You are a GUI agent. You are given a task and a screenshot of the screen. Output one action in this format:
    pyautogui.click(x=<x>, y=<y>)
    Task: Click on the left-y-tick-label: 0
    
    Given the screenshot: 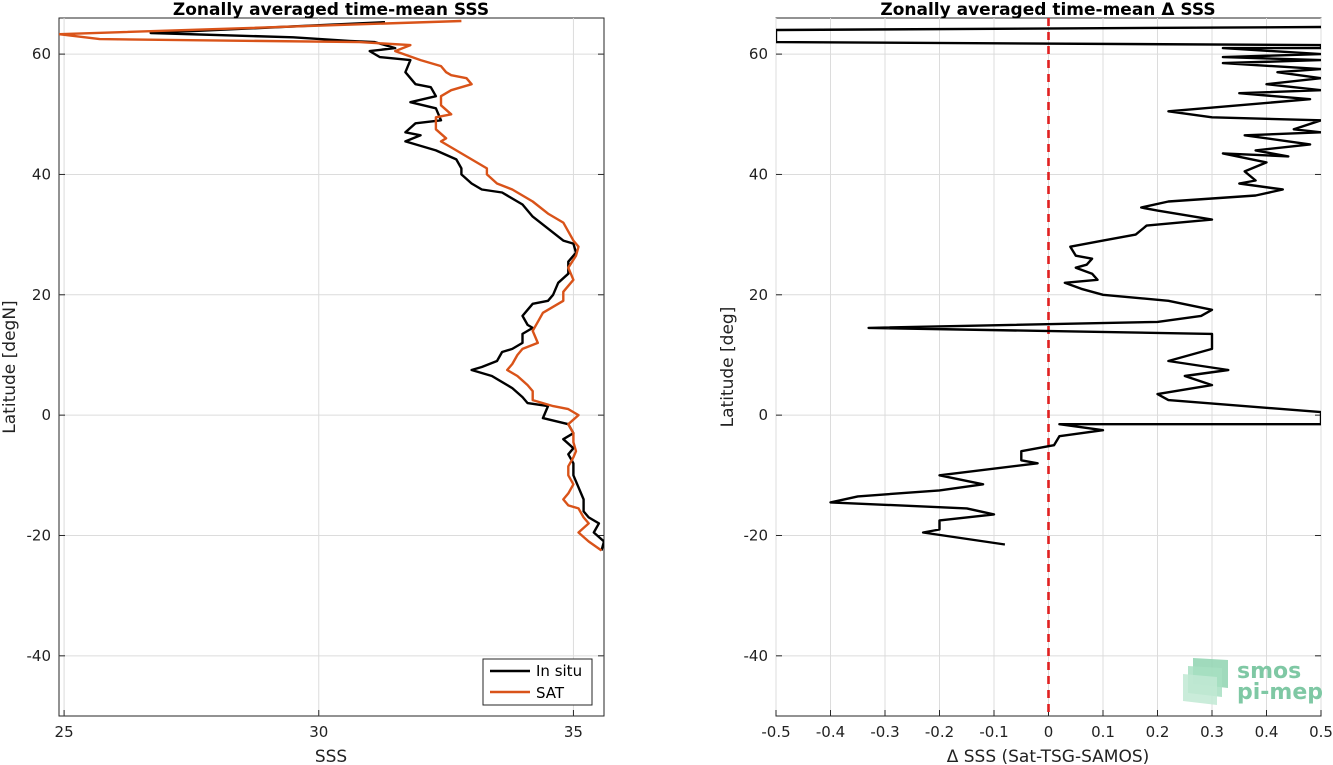 What is the action you would take?
    pyautogui.click(x=46, y=415)
    